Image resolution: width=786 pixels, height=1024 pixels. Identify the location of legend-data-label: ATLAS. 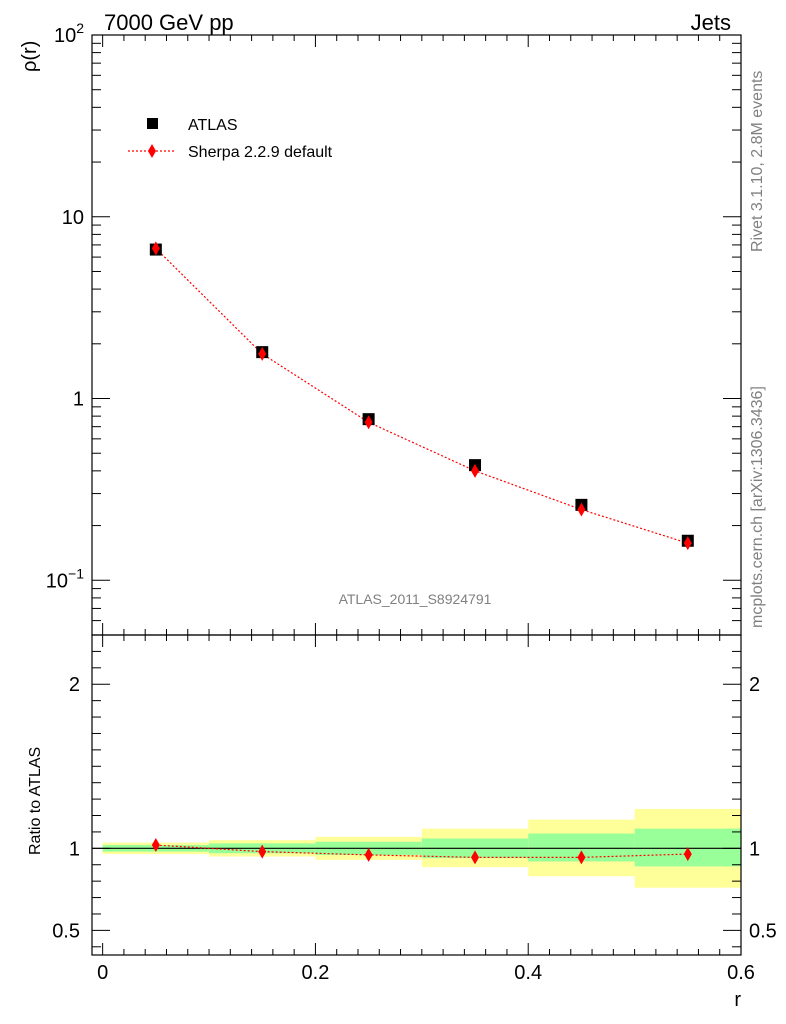
(213, 125).